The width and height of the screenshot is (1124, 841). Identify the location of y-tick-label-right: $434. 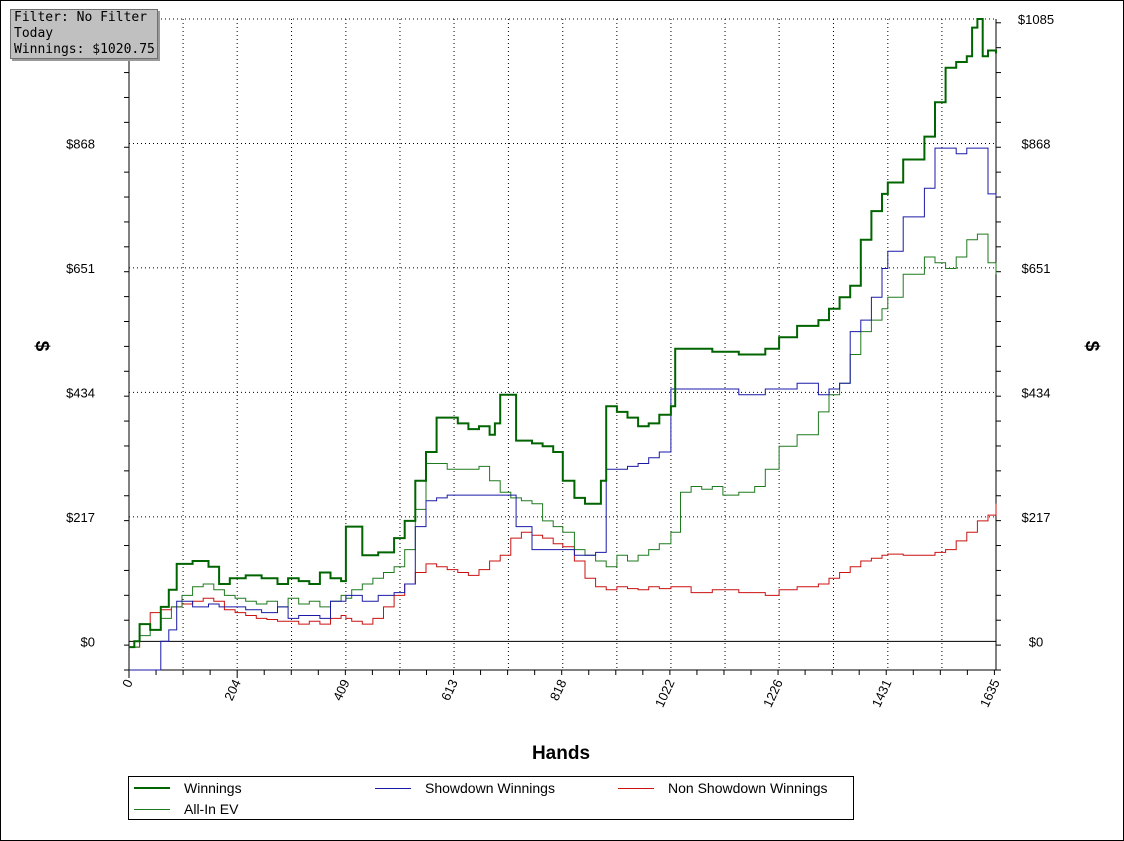
(1036, 392).